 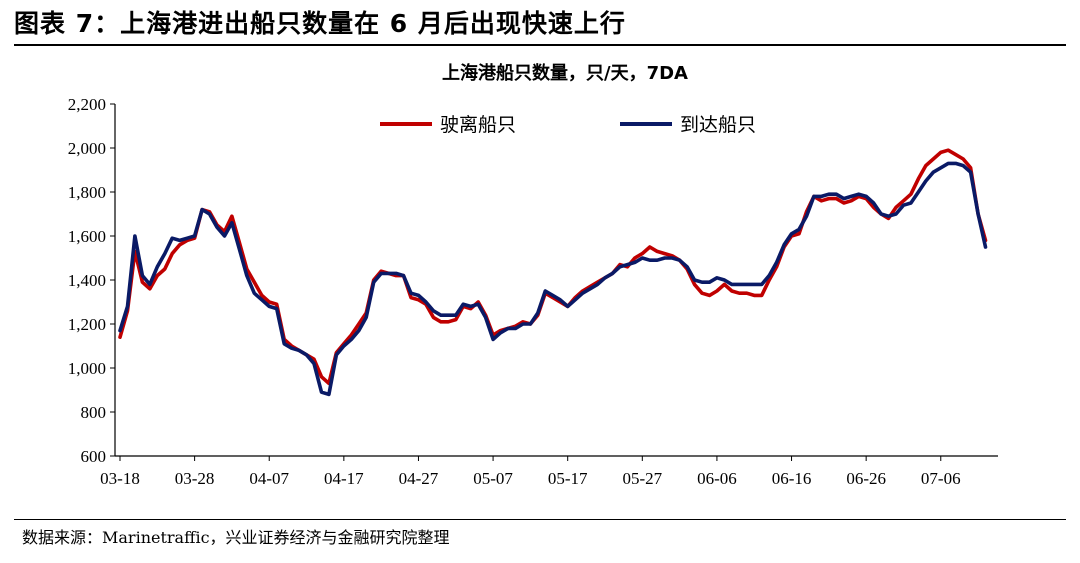 I want to click on y-tick-label: 1,800, so click(x=87, y=192).